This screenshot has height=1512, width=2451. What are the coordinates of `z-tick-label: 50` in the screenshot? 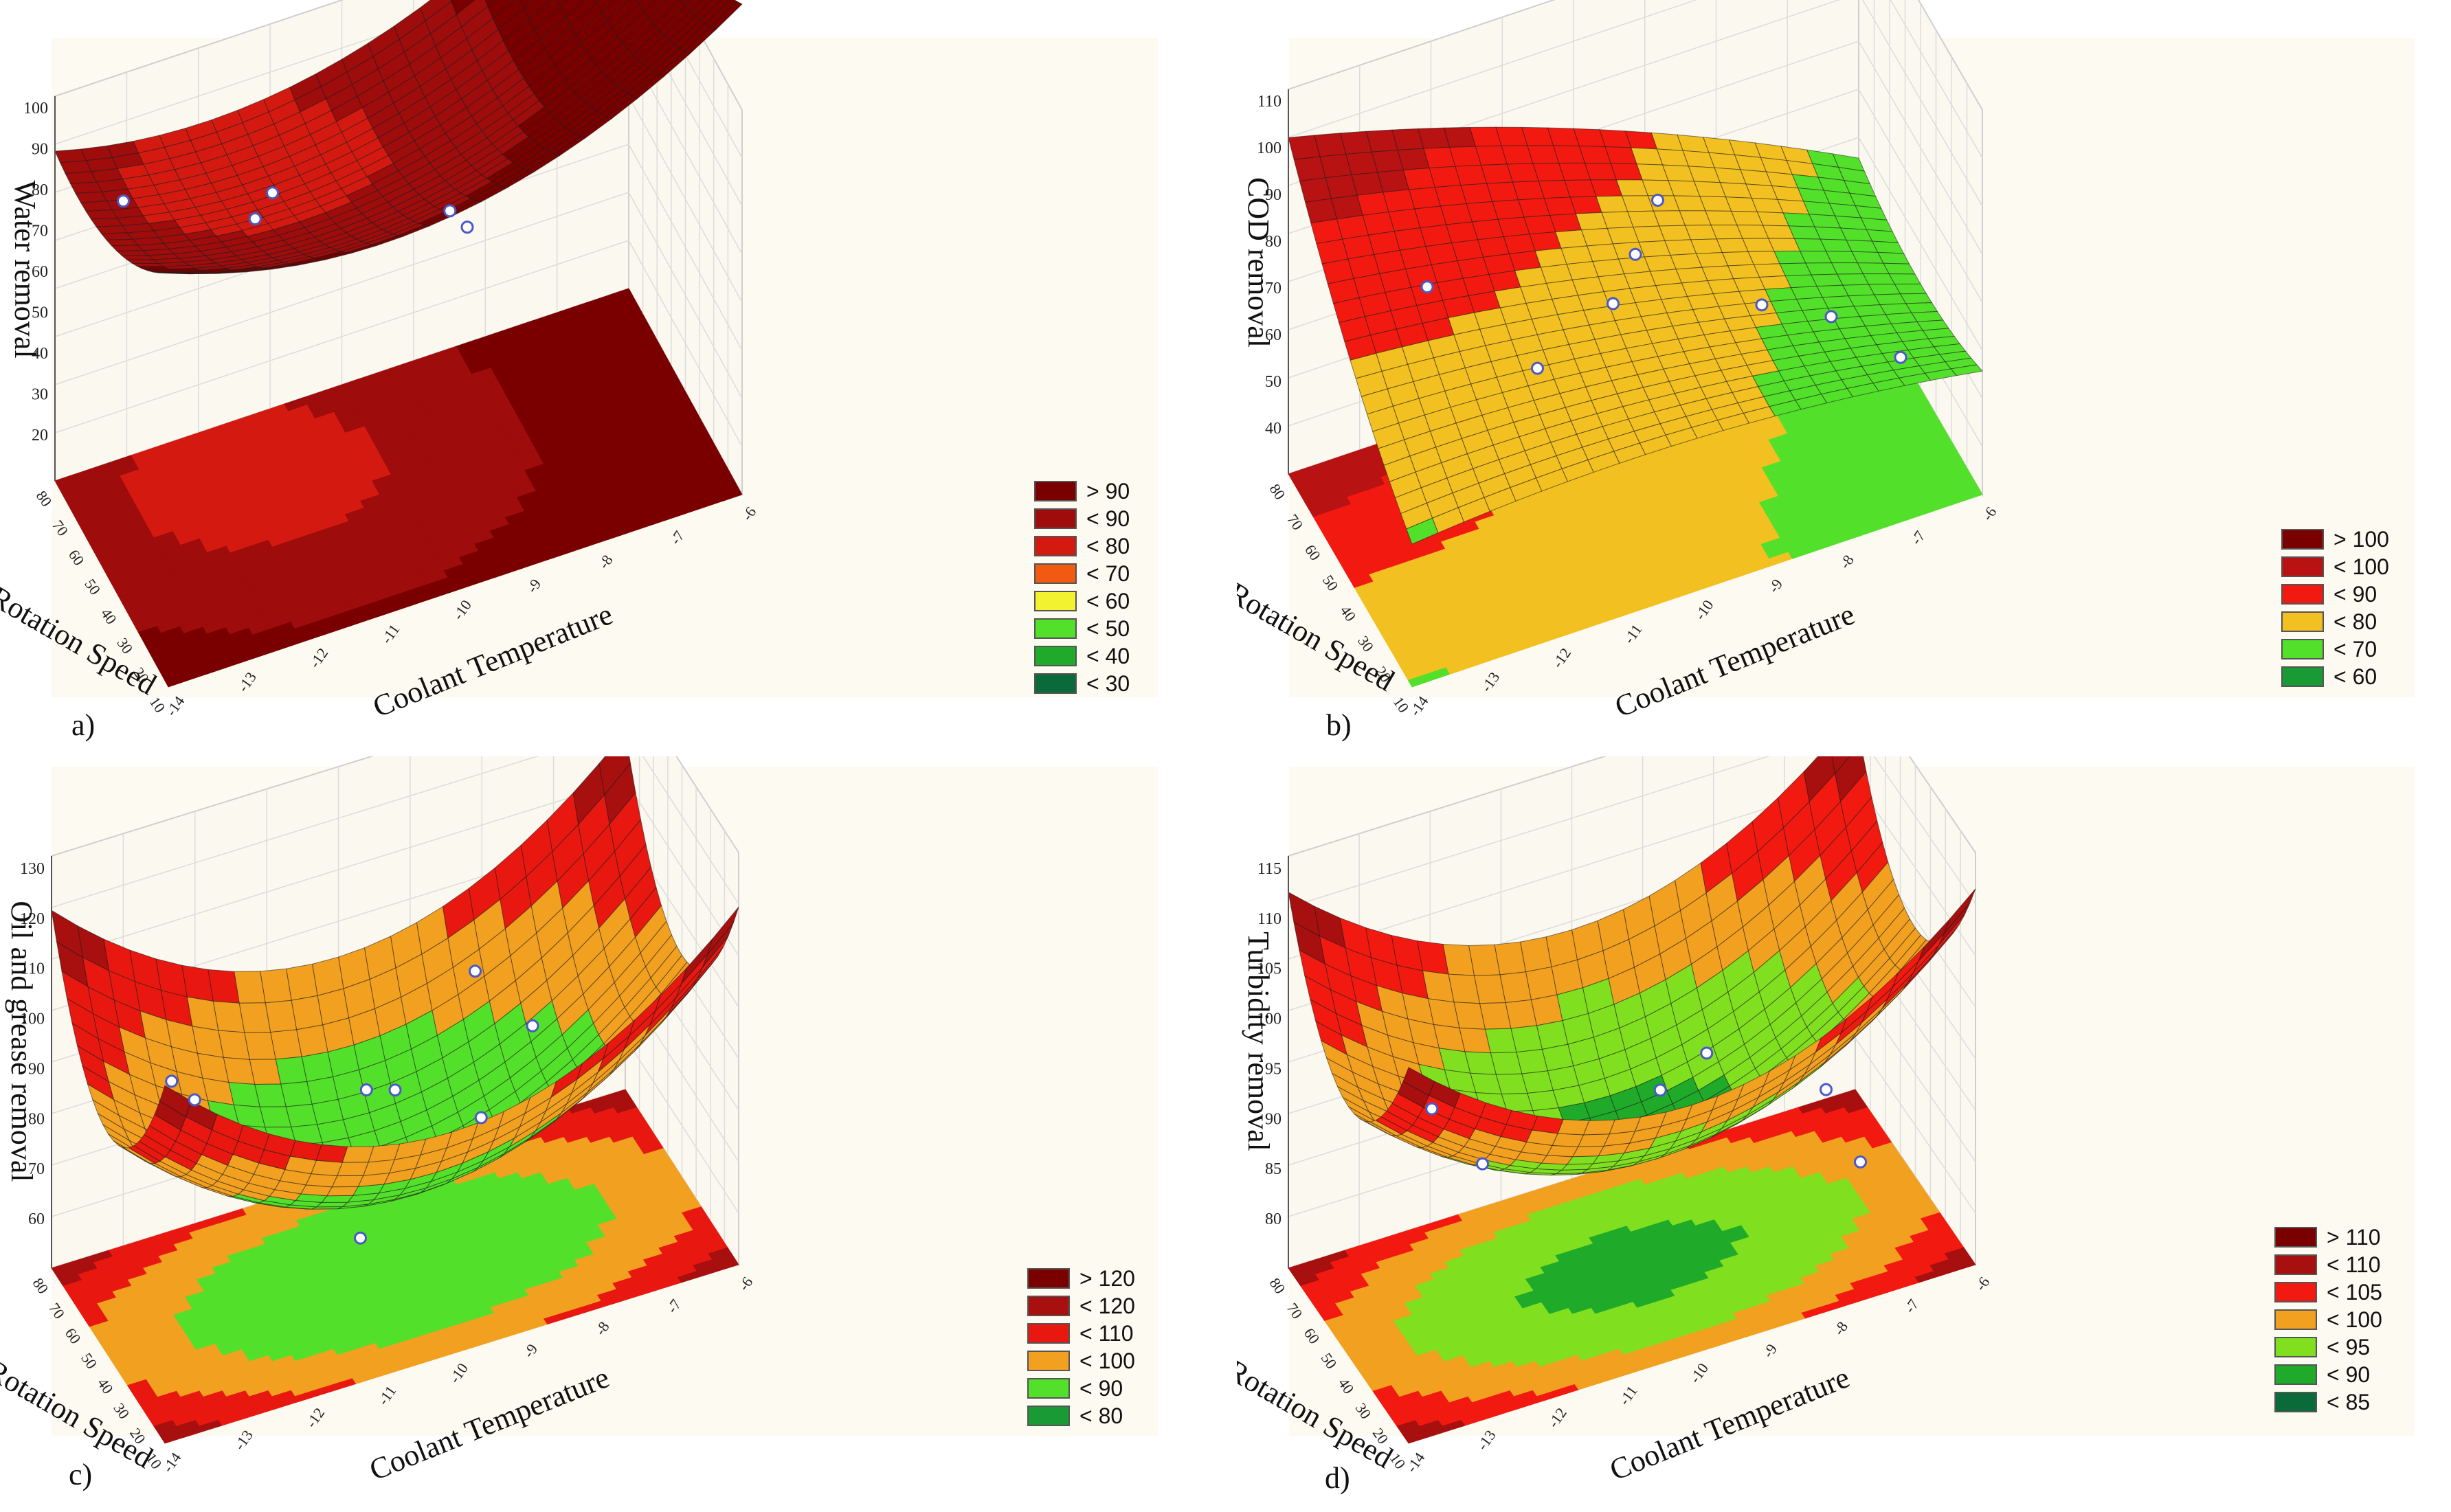 It's located at (1273, 382).